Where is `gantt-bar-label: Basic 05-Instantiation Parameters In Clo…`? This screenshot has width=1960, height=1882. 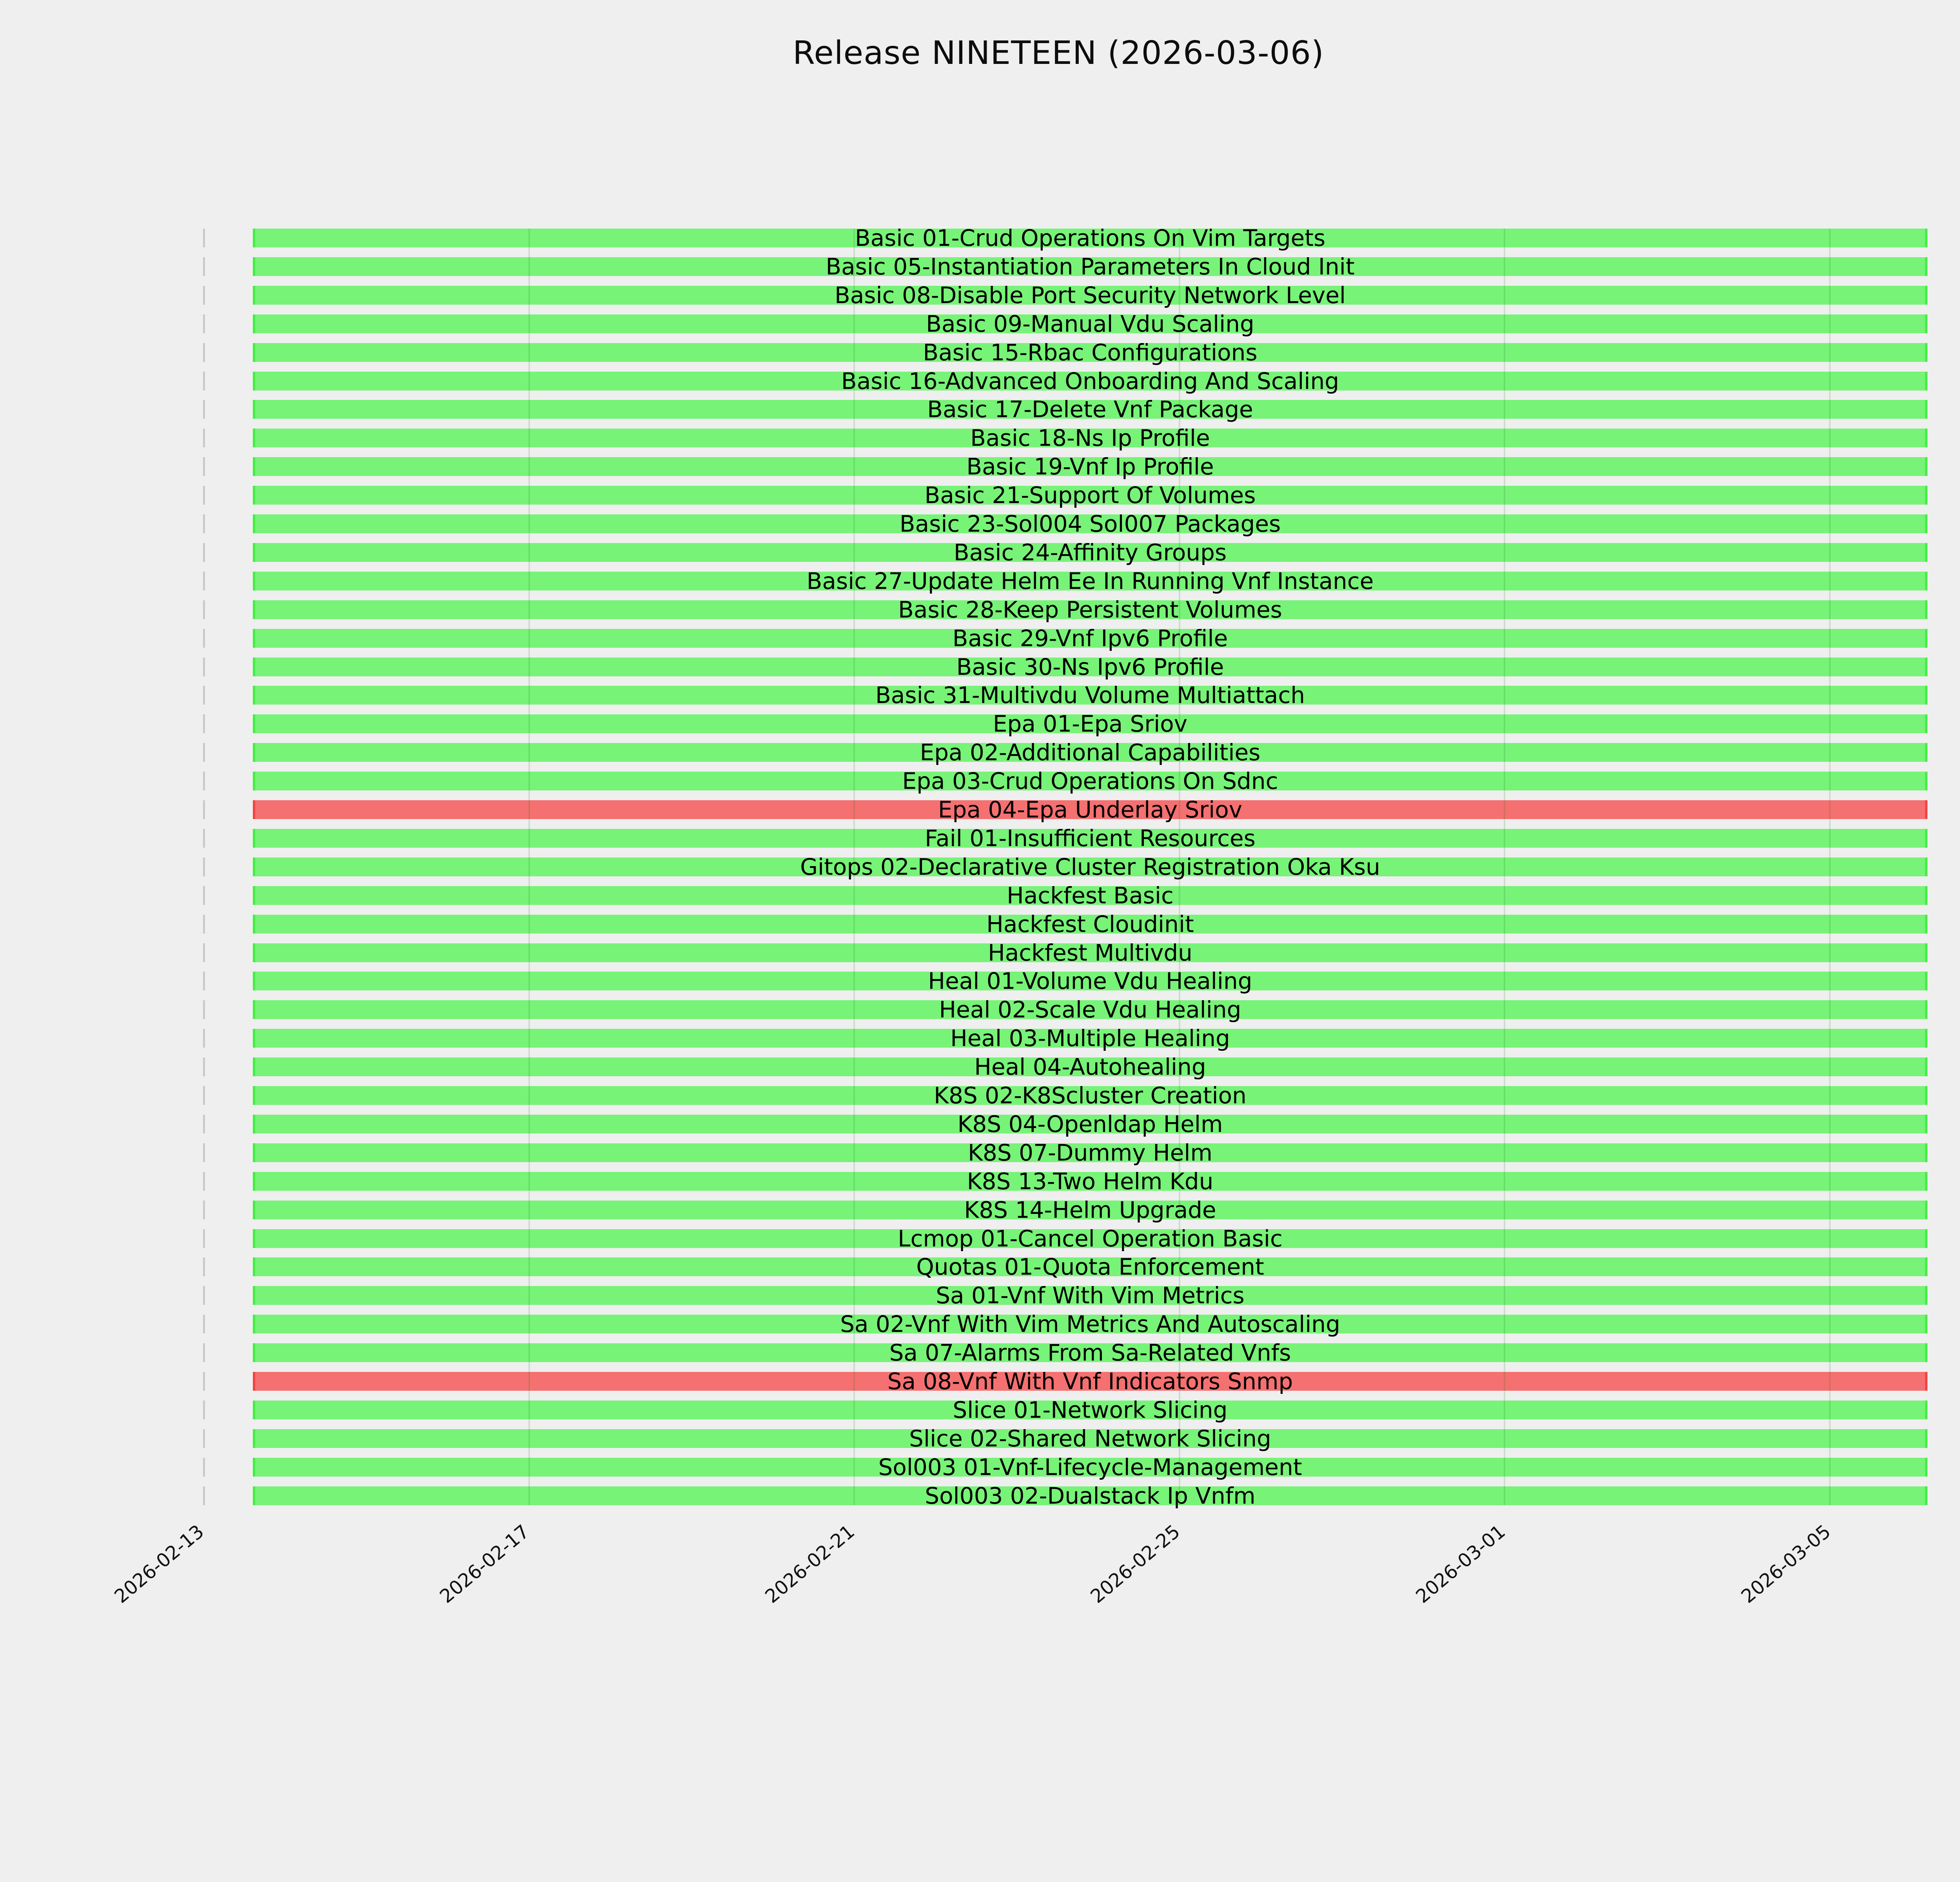 gantt-bar-label: Basic 05-Instantiation Parameters In Clo… is located at coordinates (1090, 266).